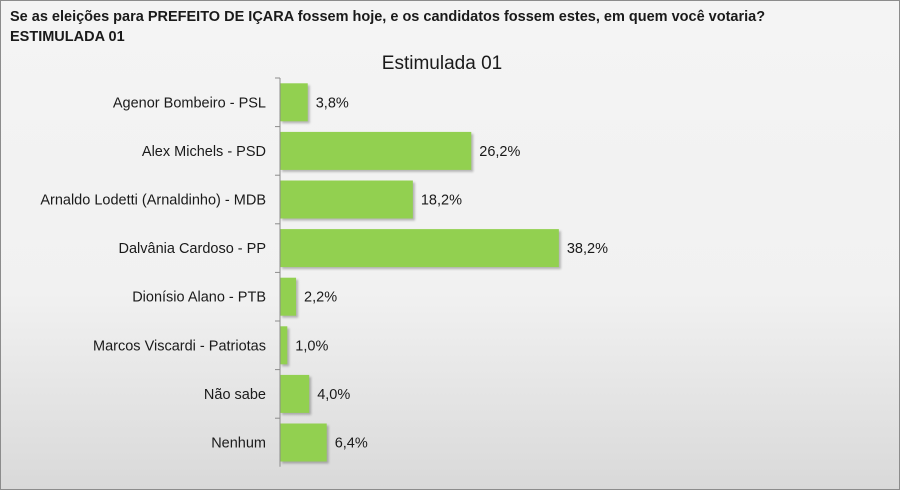 The height and width of the screenshot is (490, 900). Describe the element at coordinates (441, 201) in the screenshot. I see `value-label: 18,2%` at that location.